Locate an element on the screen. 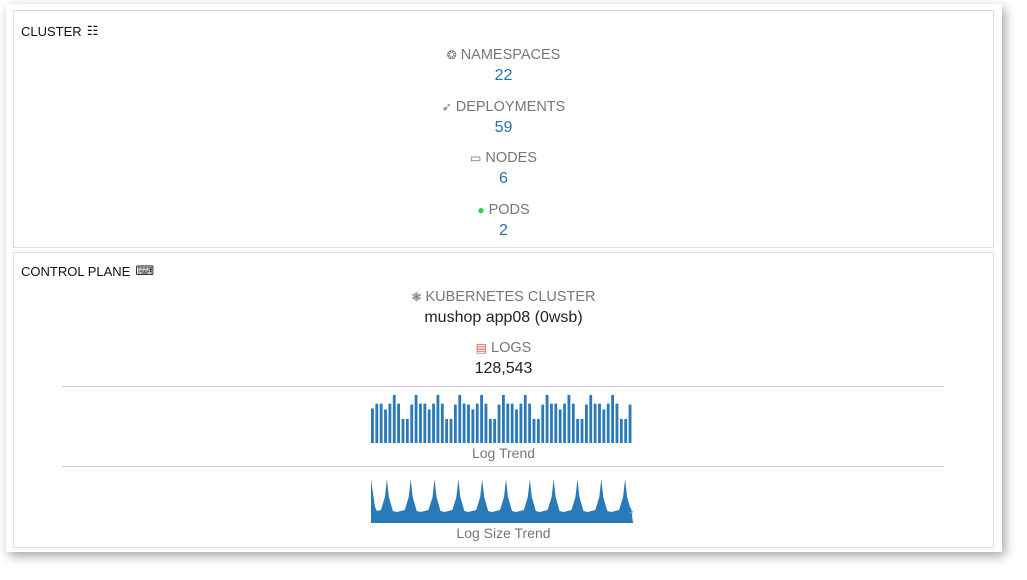  cluster-icon: ❃ is located at coordinates (416, 297).